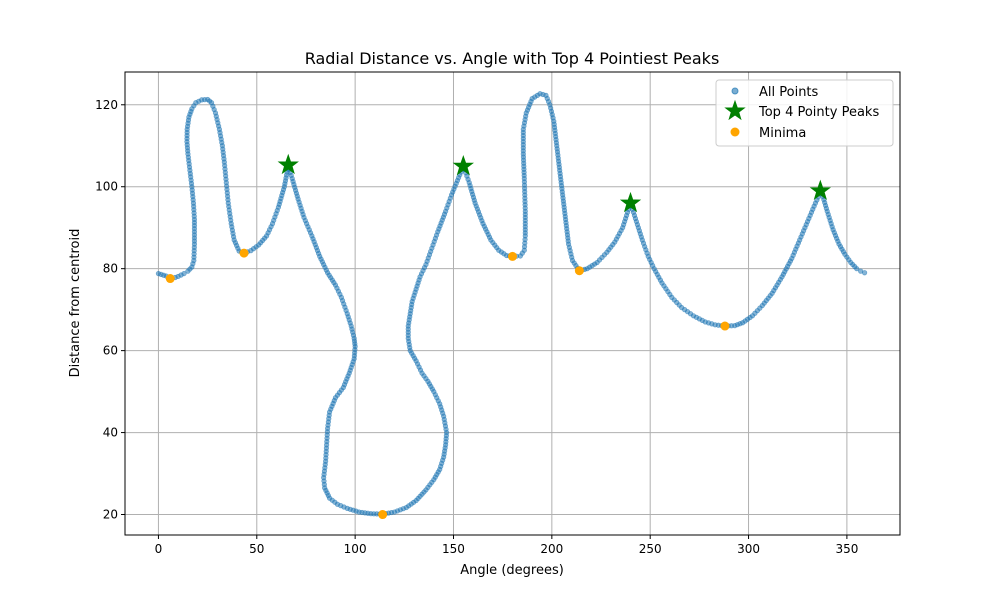  What do you see at coordinates (735, 91) in the screenshot?
I see `legend-marker-all-points` at bounding box center [735, 91].